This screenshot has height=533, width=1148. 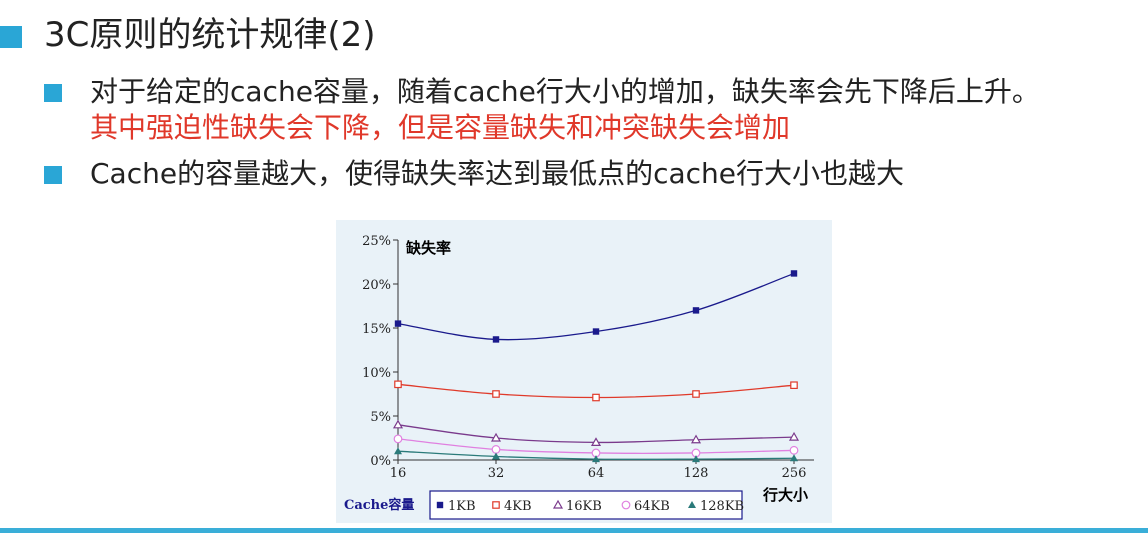 I want to click on y-tick-label: 0%, so click(x=380, y=461).